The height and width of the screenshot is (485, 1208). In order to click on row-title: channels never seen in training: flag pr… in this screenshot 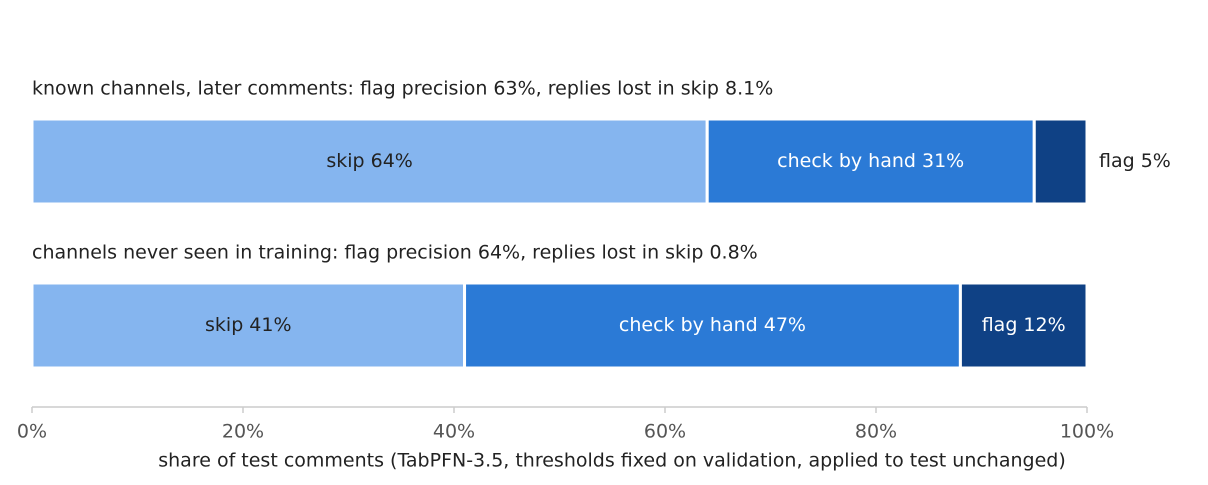, I will do `click(395, 253)`.